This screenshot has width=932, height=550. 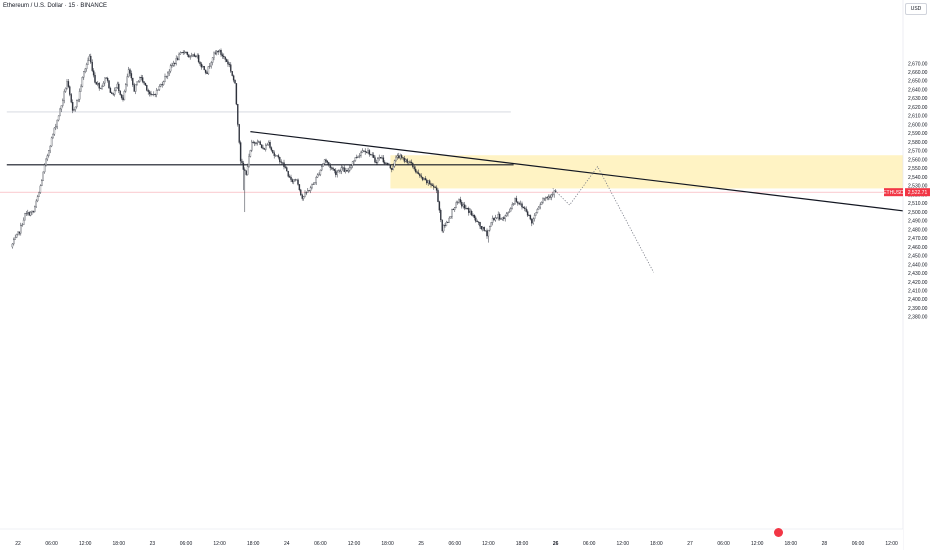 I want to click on time-axis-bg, so click(x=451, y=539).